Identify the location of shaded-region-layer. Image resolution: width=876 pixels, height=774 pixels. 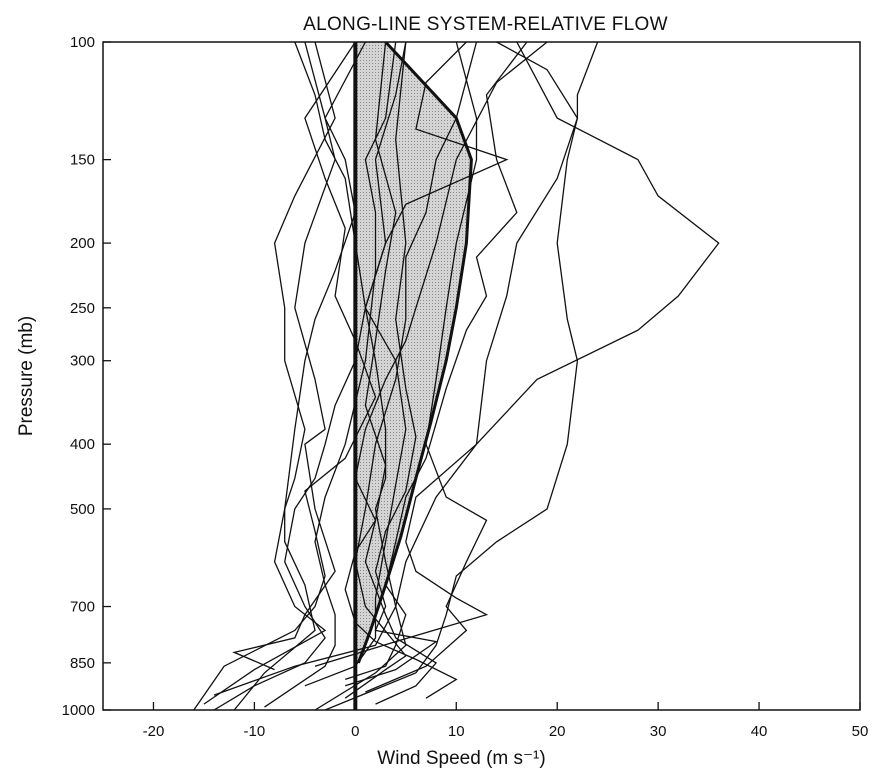
(413, 352).